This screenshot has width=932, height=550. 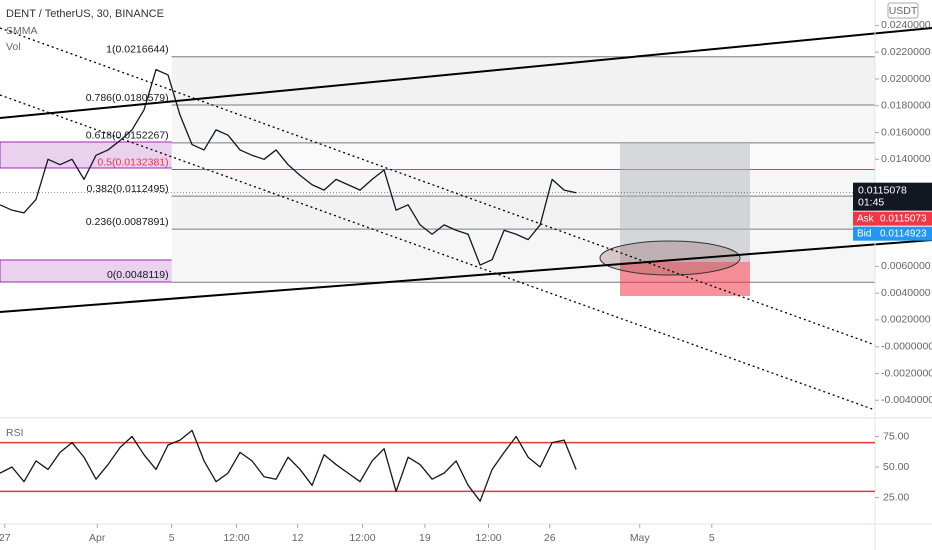 I want to click on y-tick-label: 0.0160000, so click(x=906, y=132).